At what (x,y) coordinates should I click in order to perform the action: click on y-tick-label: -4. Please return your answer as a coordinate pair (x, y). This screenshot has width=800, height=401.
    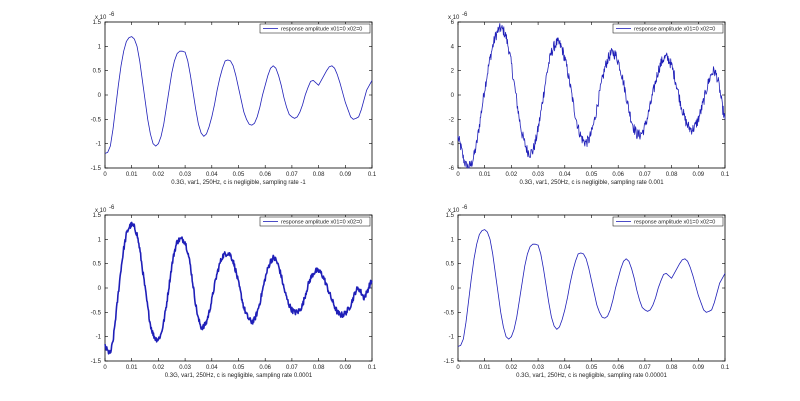
    Looking at the image, I should click on (452, 145).